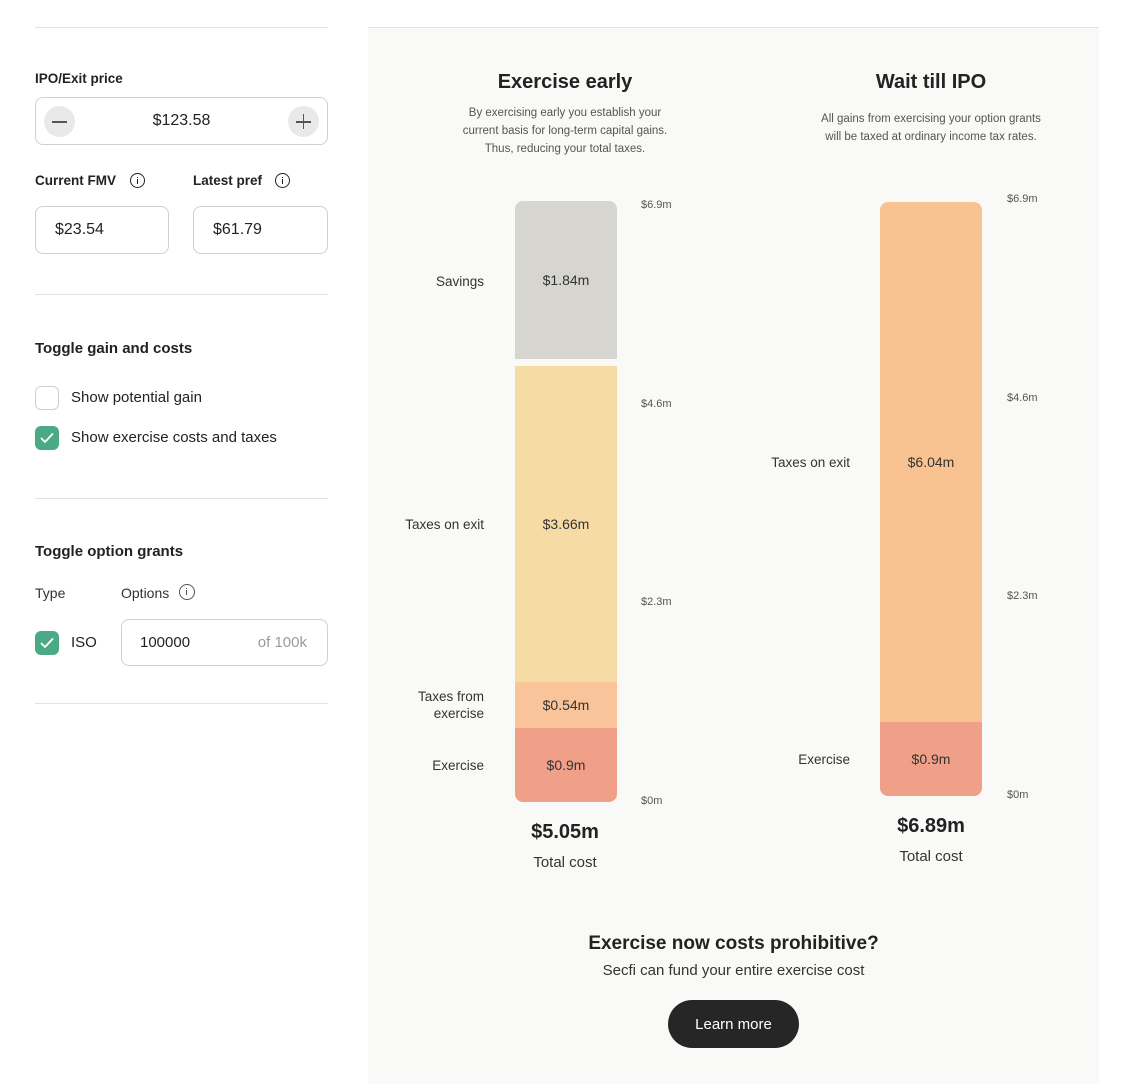  Describe the element at coordinates (224, 642) in the screenshot. I see `options-input: 100000 of 100k` at that location.